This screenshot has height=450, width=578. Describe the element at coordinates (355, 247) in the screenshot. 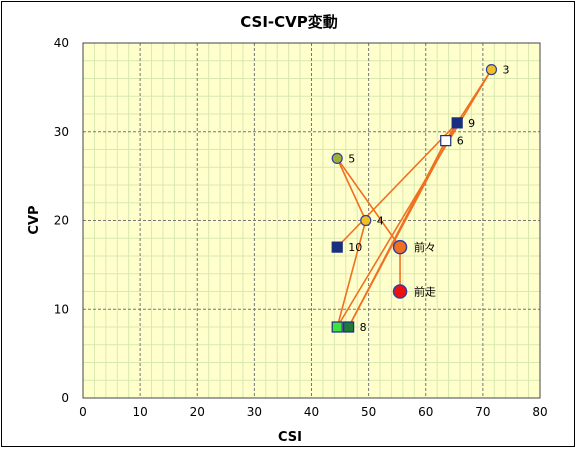

I see `point-label-10: 10` at that location.